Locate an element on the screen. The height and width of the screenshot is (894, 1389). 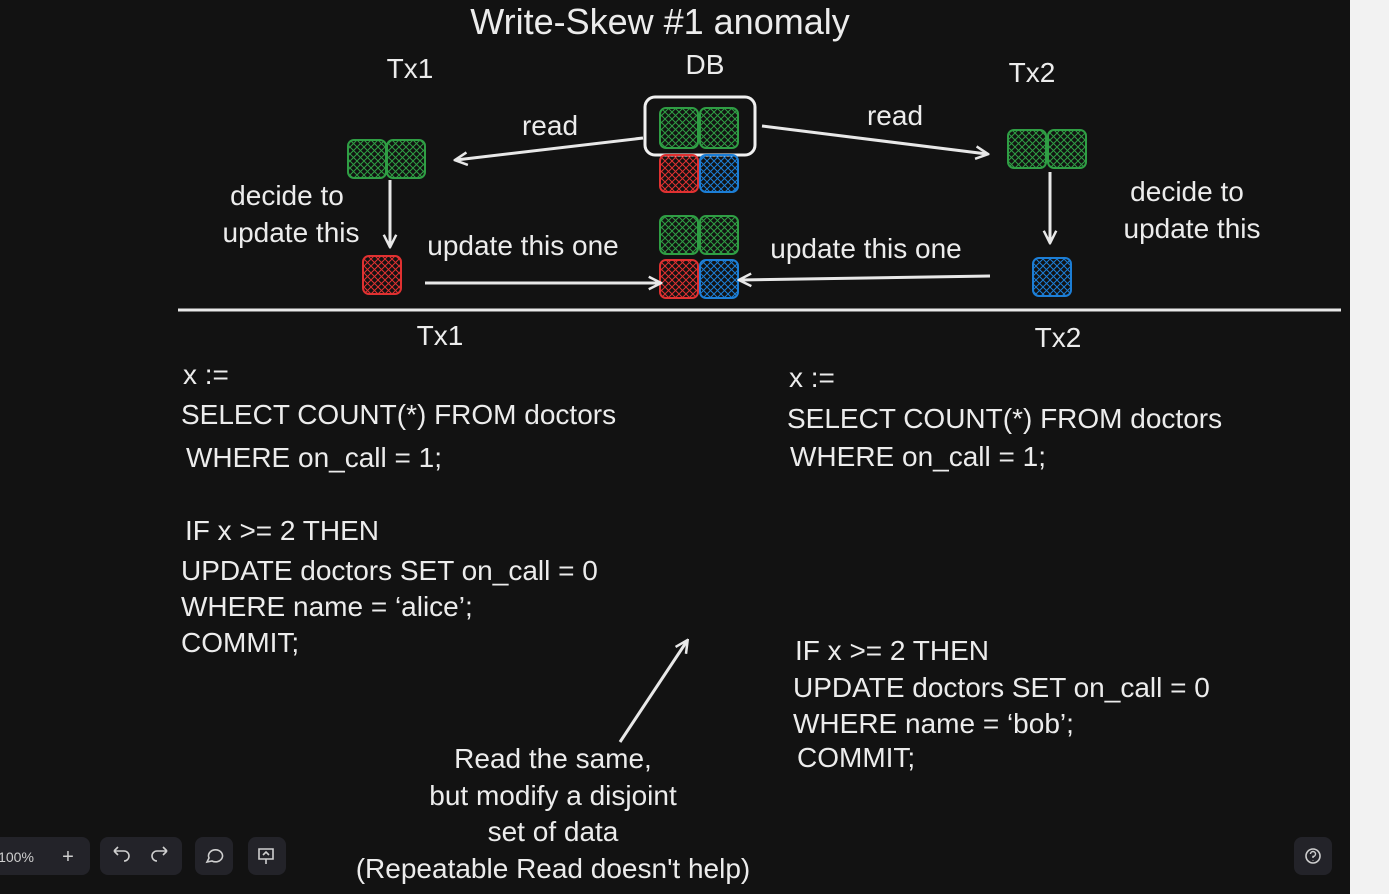
db-box is located at coordinates (700, 126).